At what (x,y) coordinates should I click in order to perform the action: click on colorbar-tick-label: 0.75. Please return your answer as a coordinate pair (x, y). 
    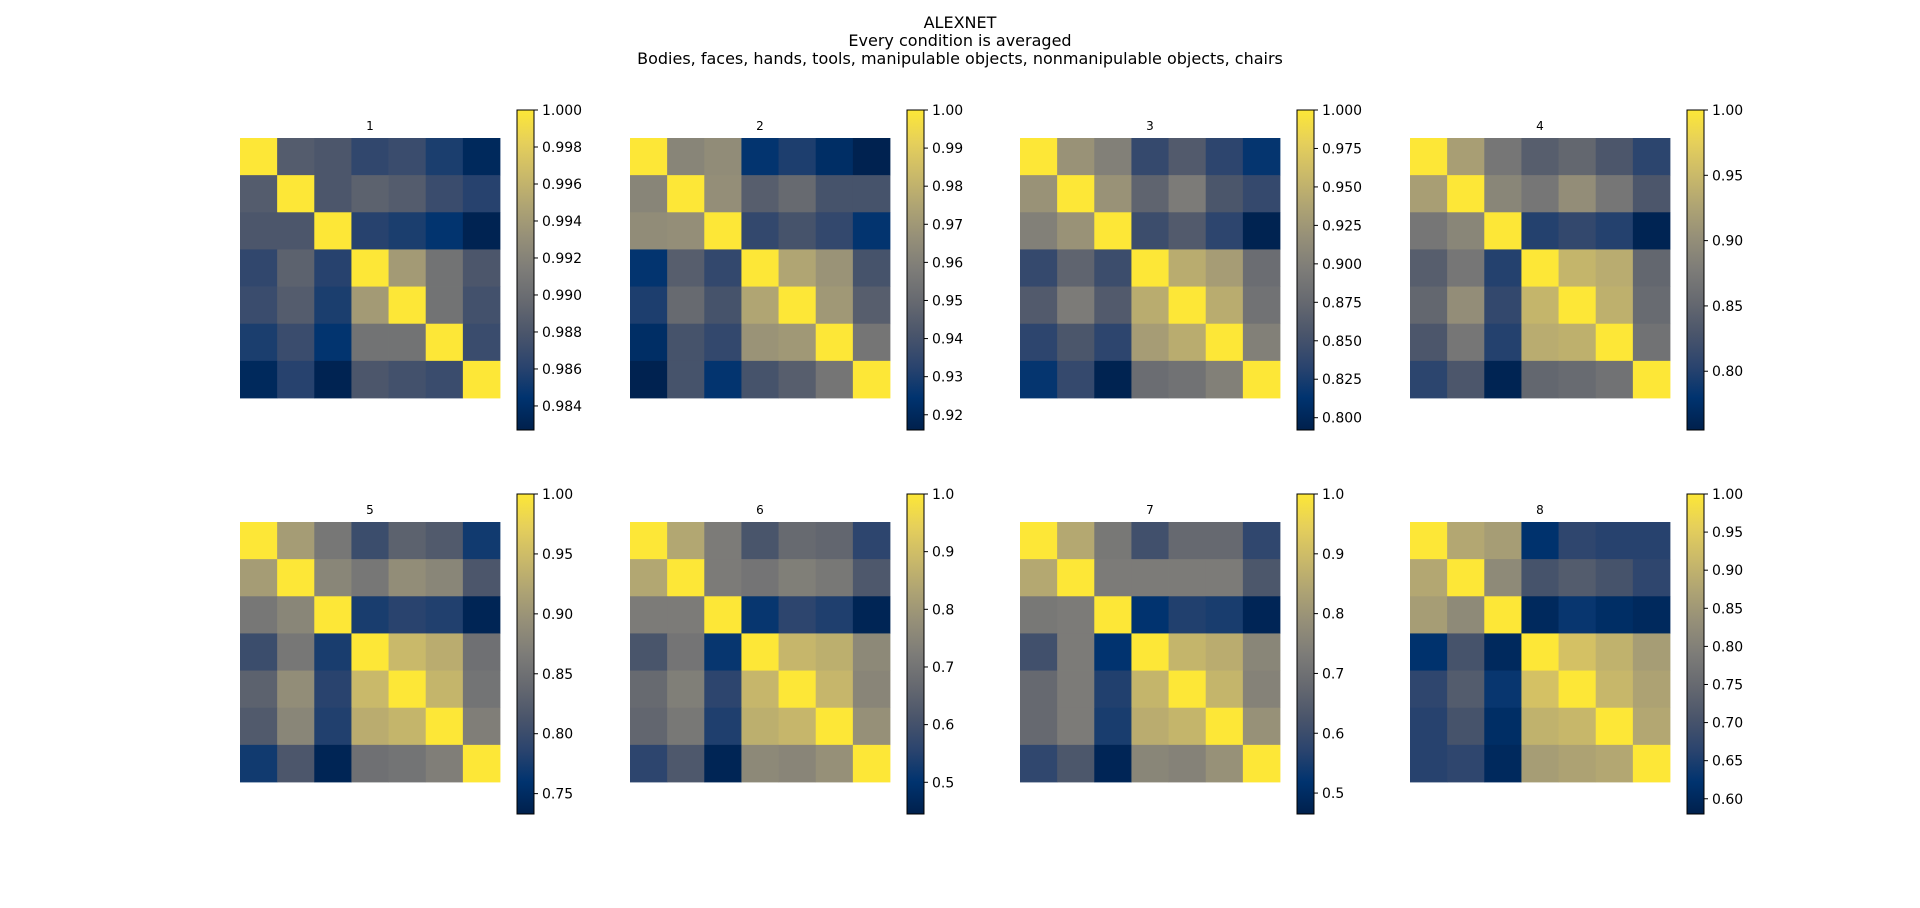
    Looking at the image, I should click on (1727, 685).